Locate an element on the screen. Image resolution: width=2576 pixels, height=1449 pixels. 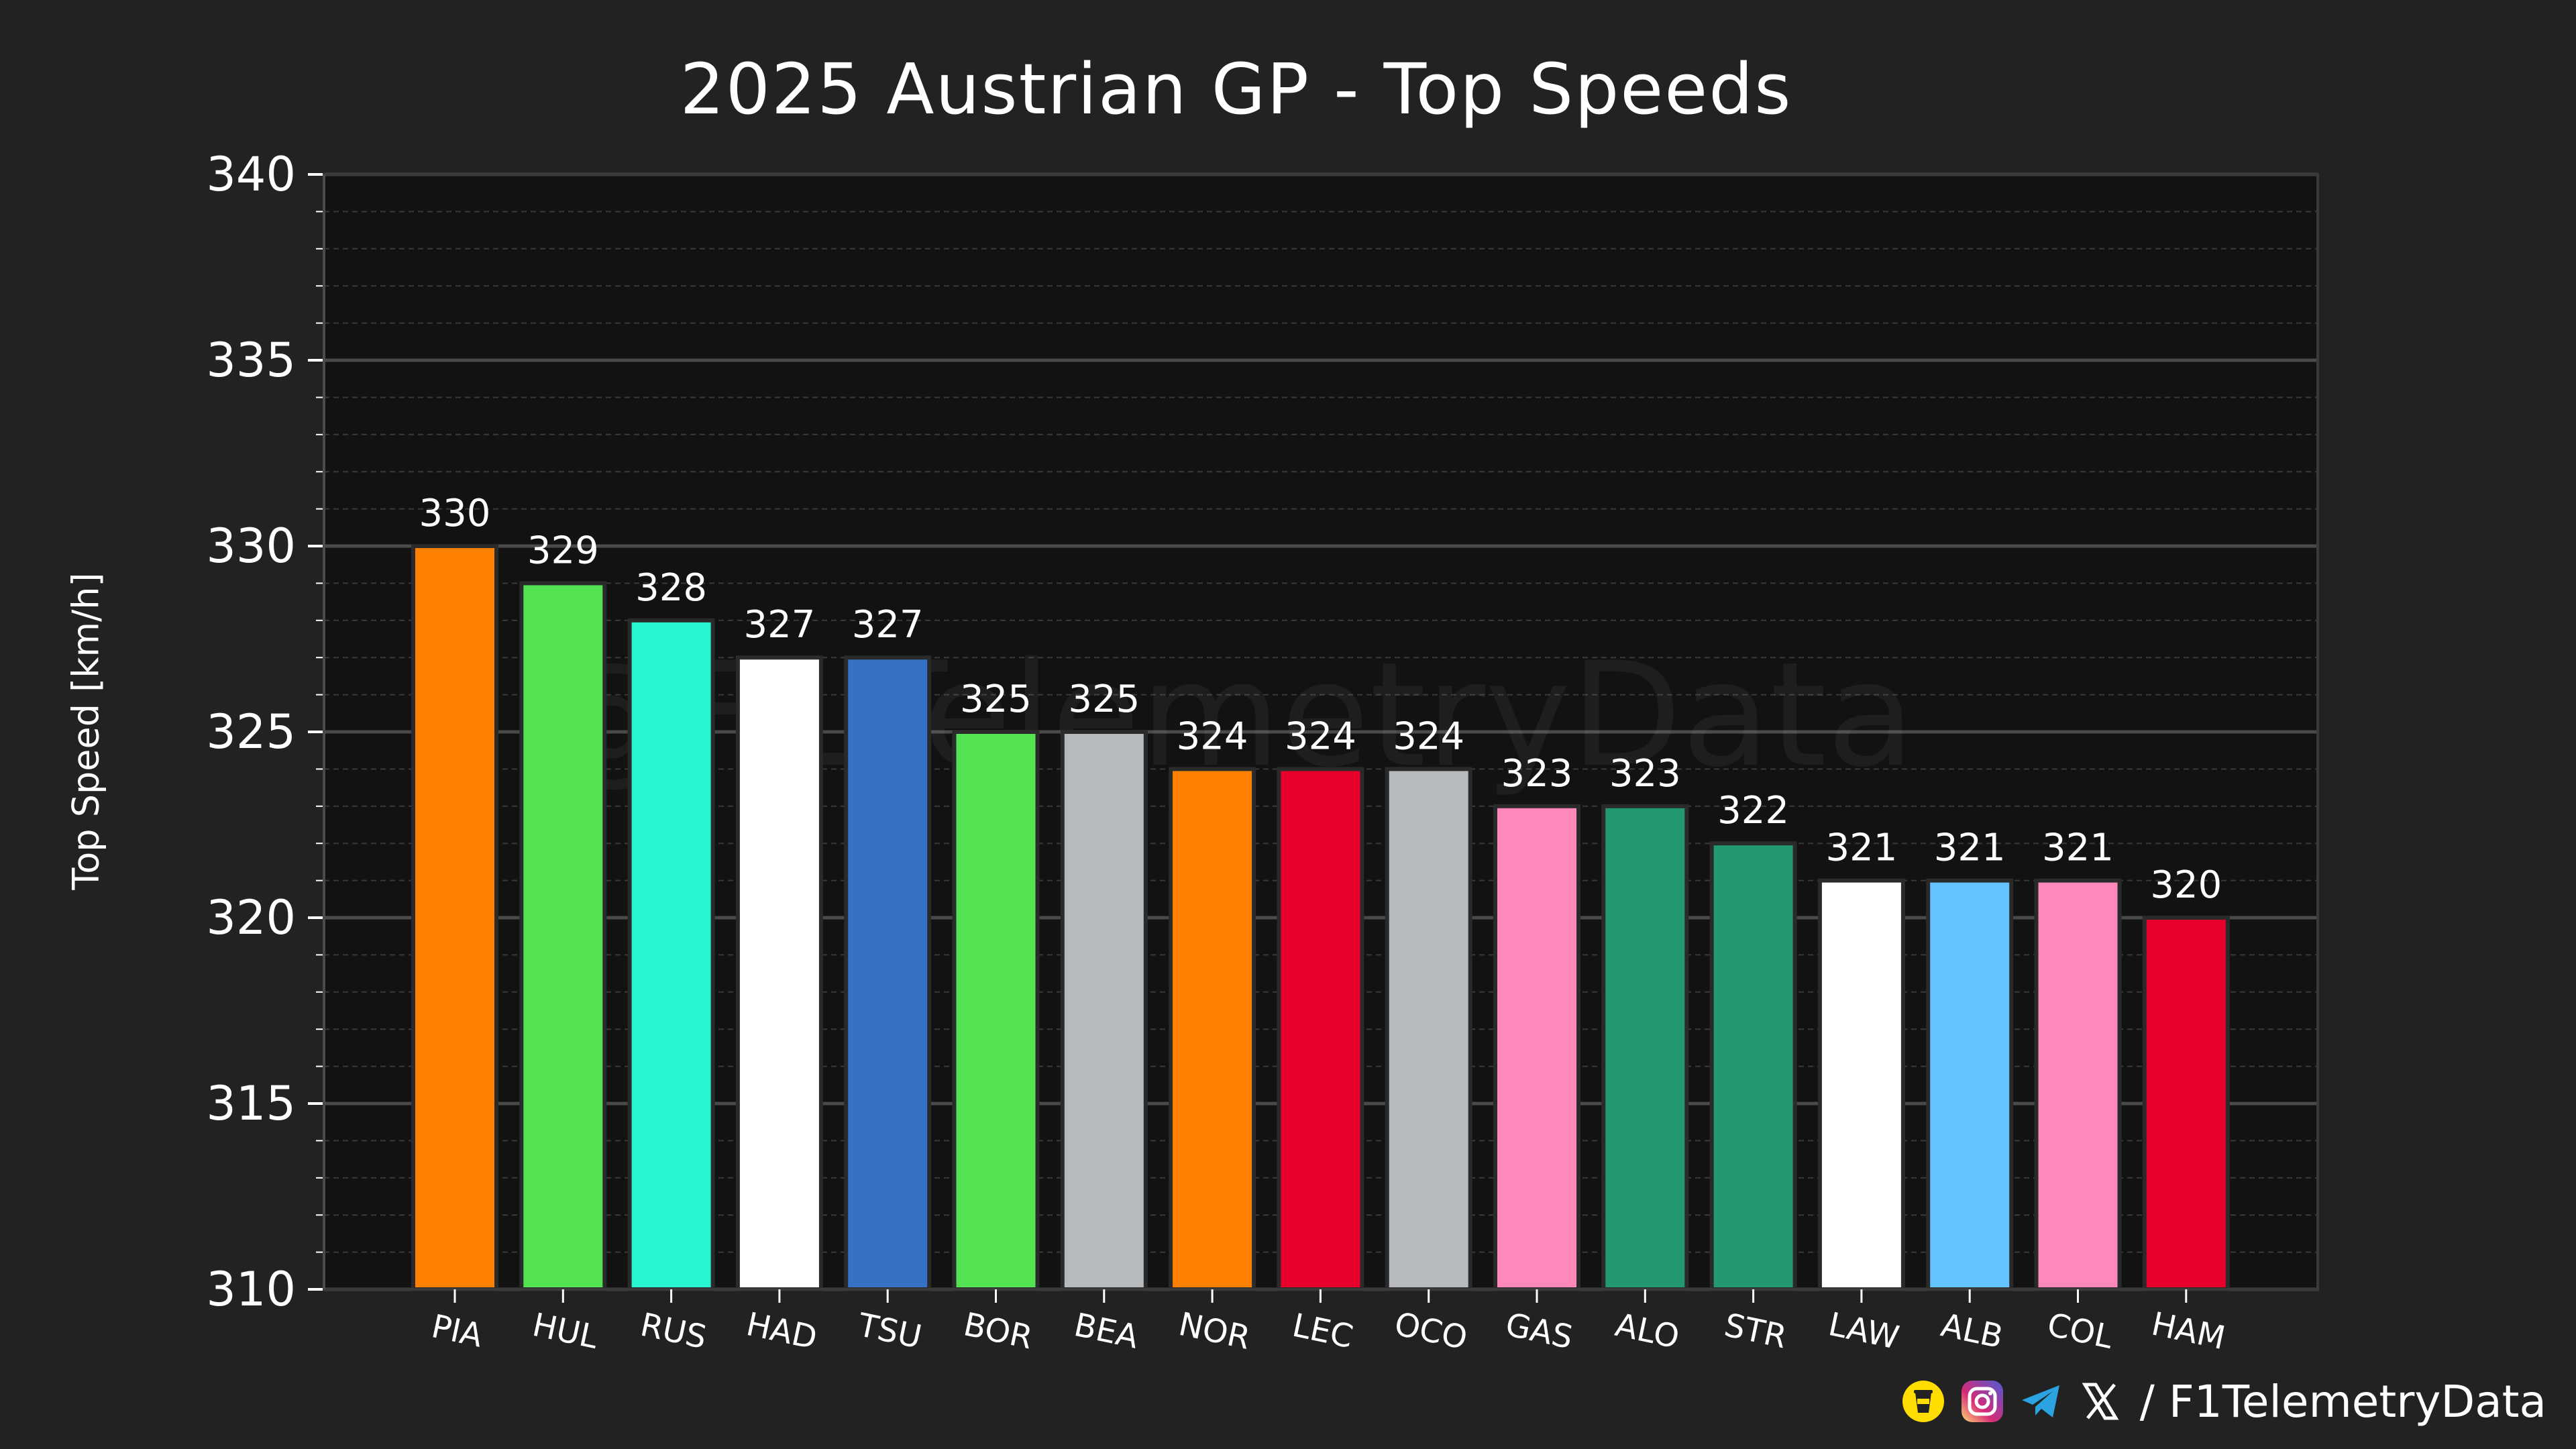
y-tick-label: 310 is located at coordinates (251, 1289).